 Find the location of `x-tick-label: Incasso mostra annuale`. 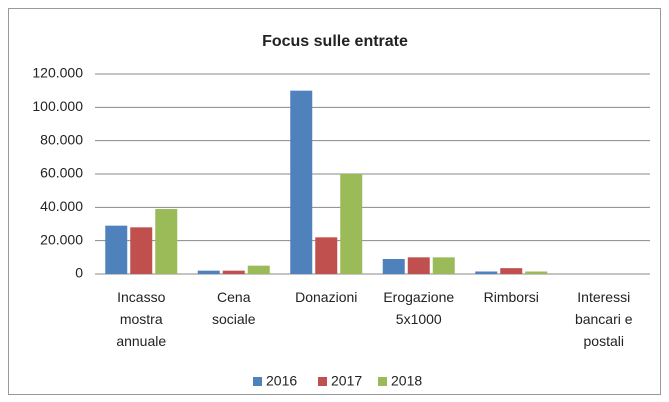

x-tick-label: Incasso mostra annuale is located at coordinates (141, 319).